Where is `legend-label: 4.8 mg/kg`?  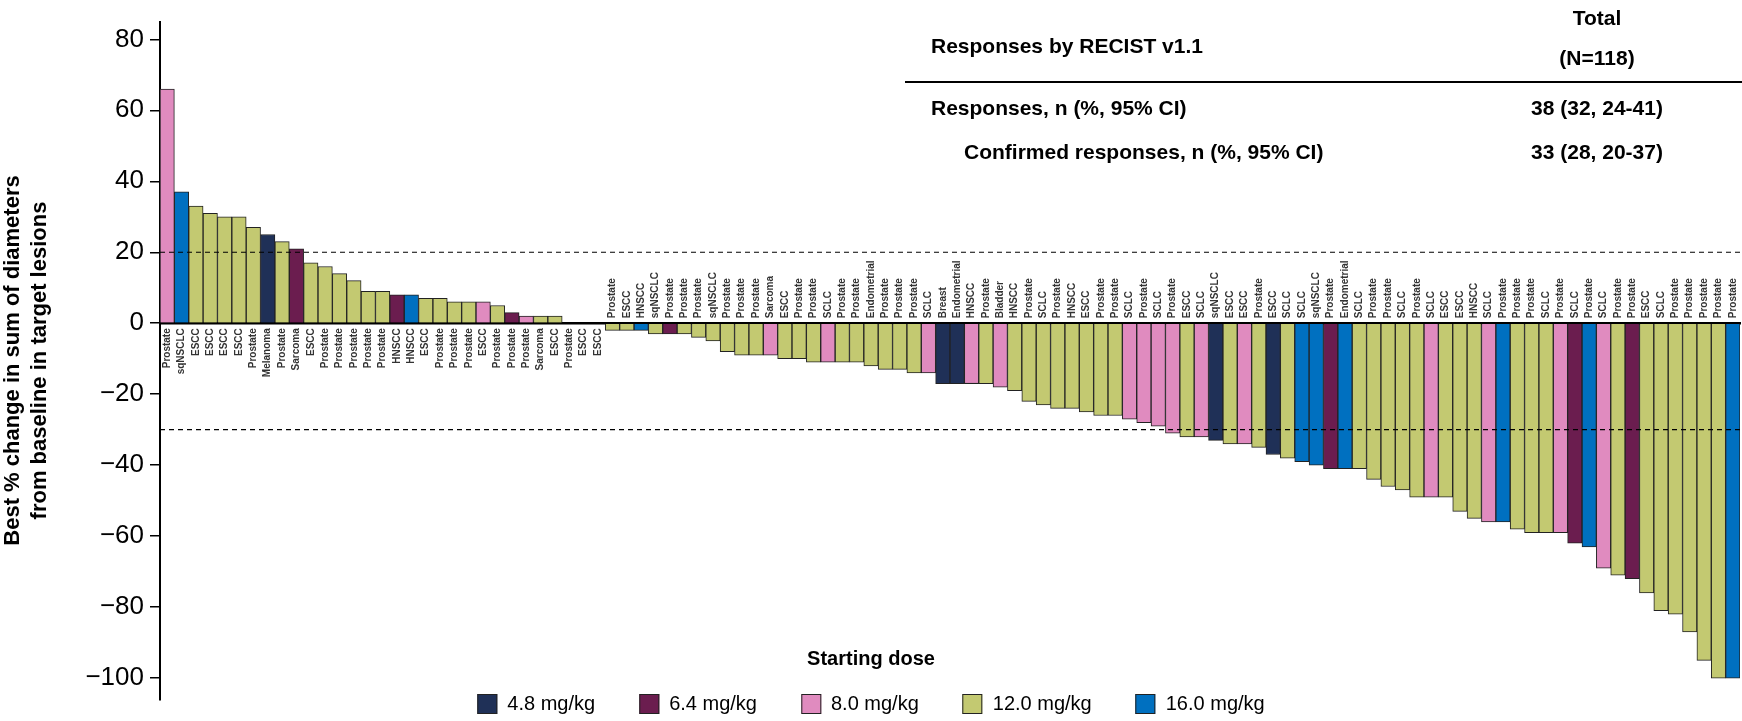
legend-label: 4.8 mg/kg is located at coordinates (551, 703).